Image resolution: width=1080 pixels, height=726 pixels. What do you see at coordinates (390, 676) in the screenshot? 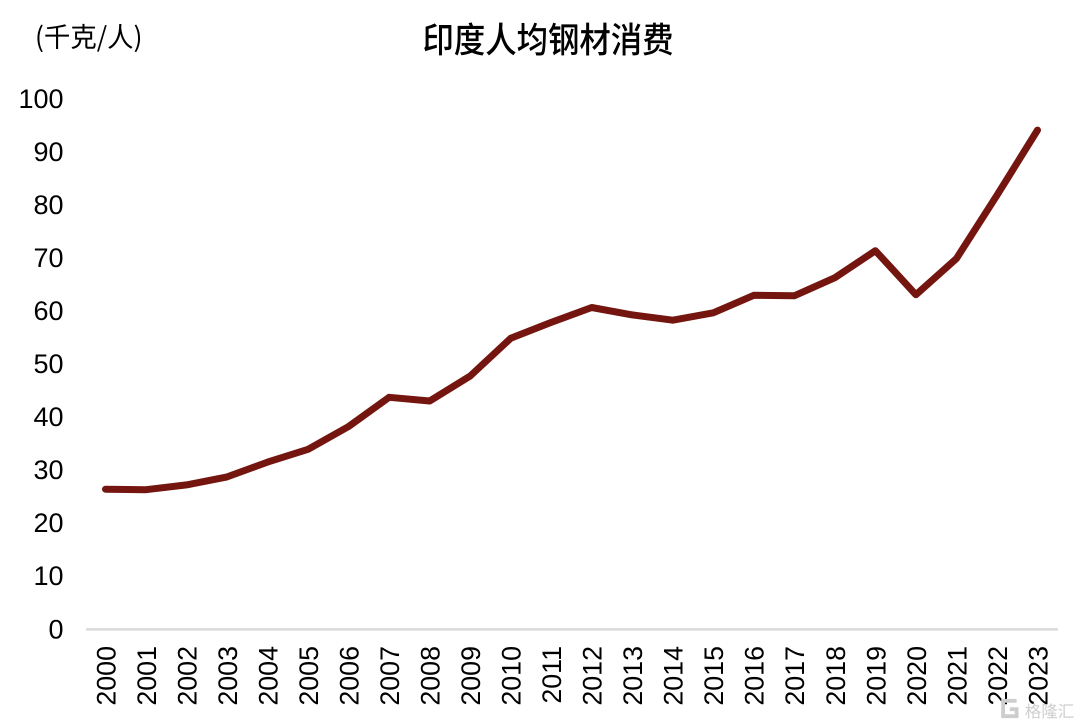
I see `svg-text: 2007` at bounding box center [390, 676].